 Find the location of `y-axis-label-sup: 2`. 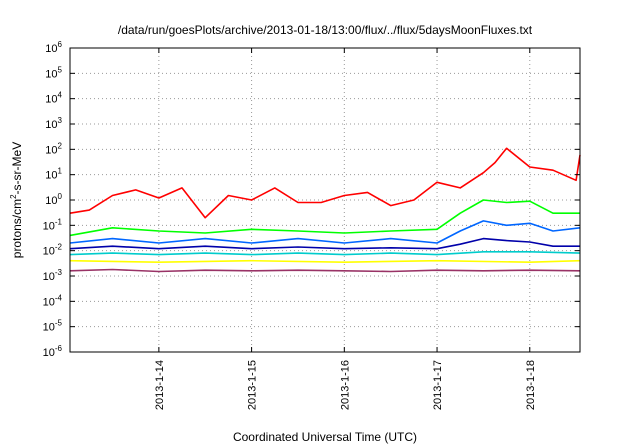

y-axis-label-sup: 2 is located at coordinates (13, 196).